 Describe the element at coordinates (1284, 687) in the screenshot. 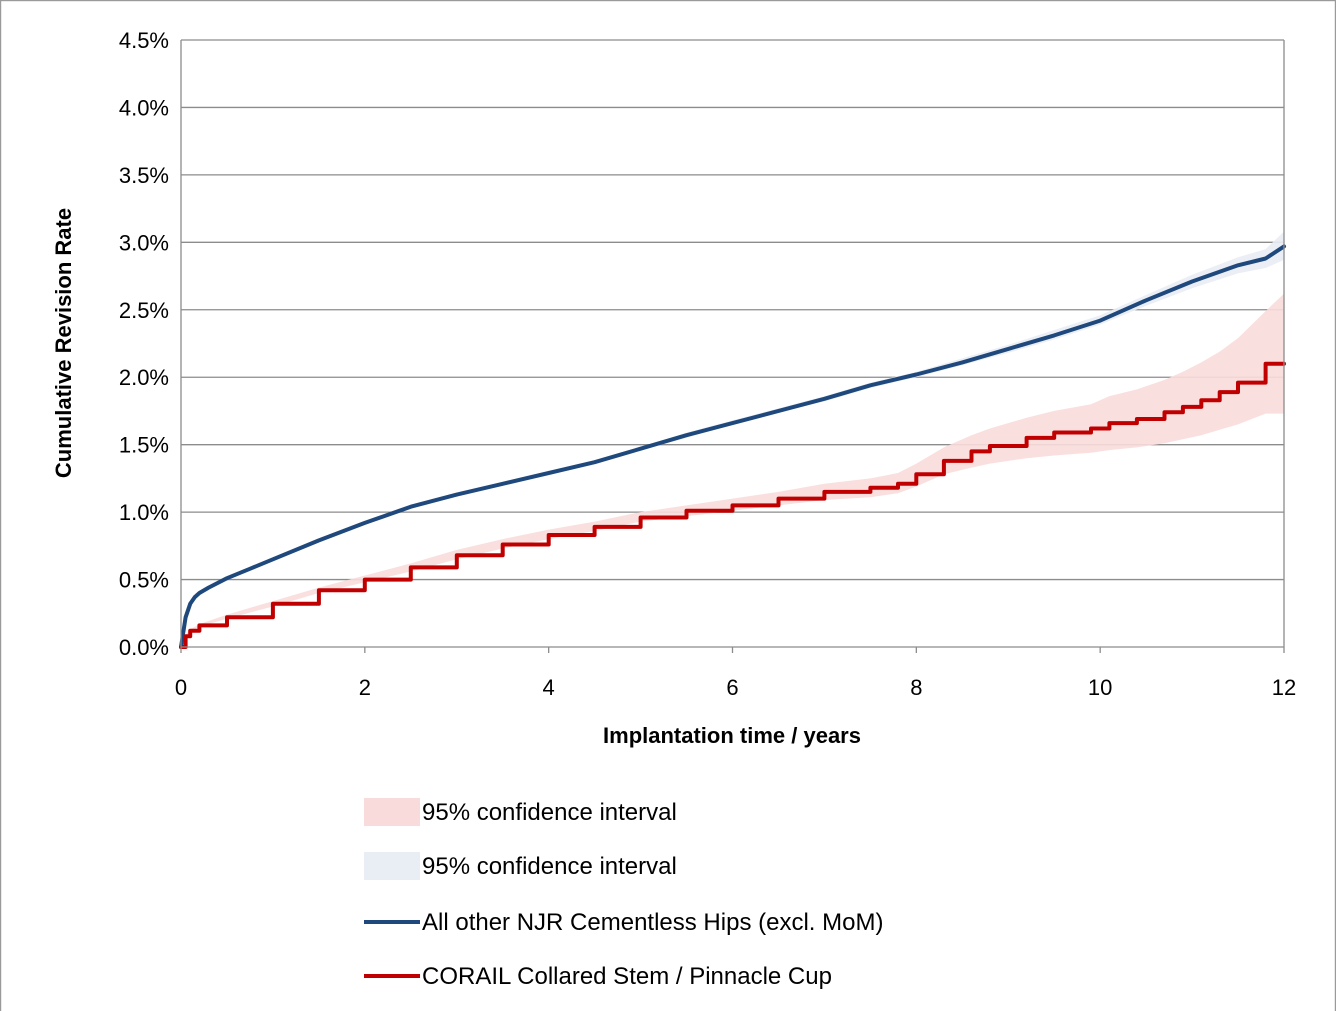

I see `x-tick-label: 12` at that location.